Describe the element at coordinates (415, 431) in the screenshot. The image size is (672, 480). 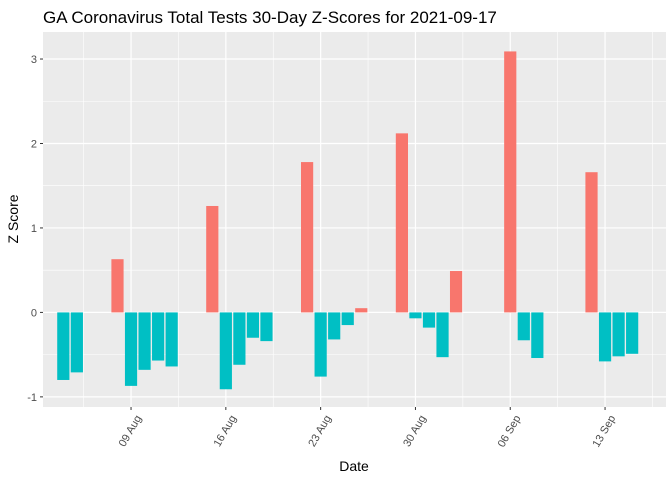
I see `x-tick-label: 30 Aug` at that location.